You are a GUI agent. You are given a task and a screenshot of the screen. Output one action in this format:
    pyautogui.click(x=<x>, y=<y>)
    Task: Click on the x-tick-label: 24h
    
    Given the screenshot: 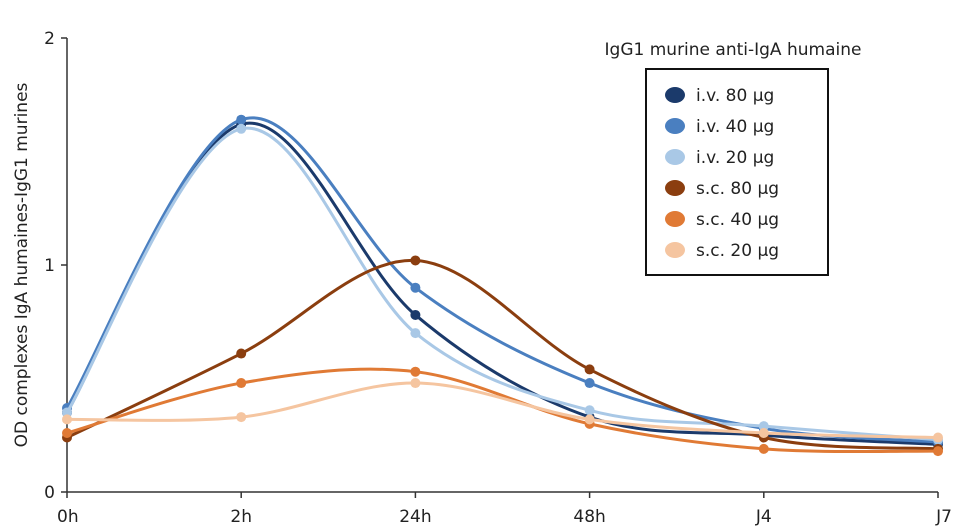 What is the action you would take?
    pyautogui.click(x=415, y=517)
    